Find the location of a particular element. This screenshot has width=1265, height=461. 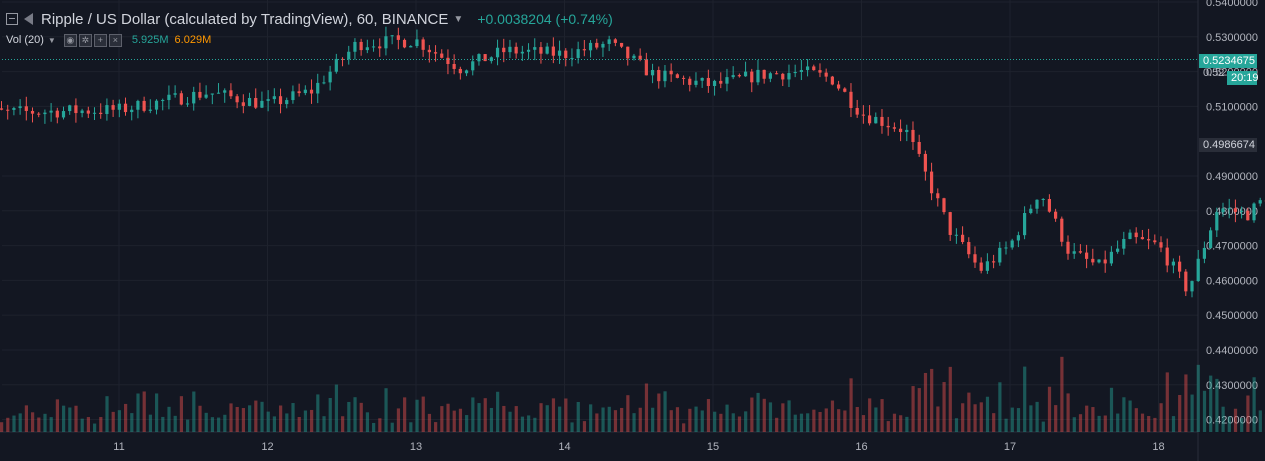

eye-icon: ◉ is located at coordinates (70, 40).